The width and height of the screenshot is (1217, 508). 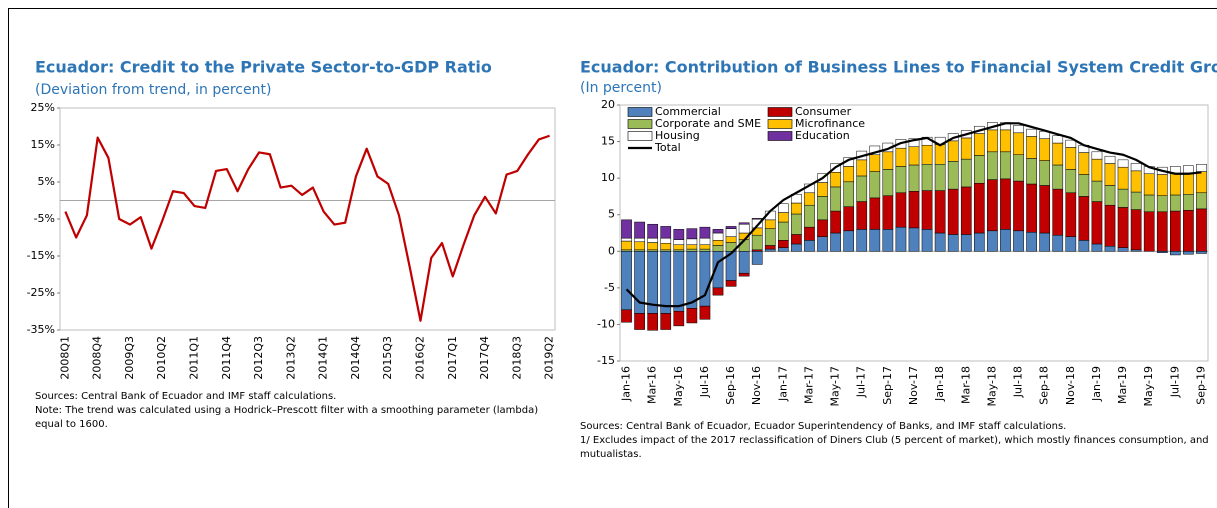 I want to click on x-tick-label: Jan-19, so click(x=1096, y=384).